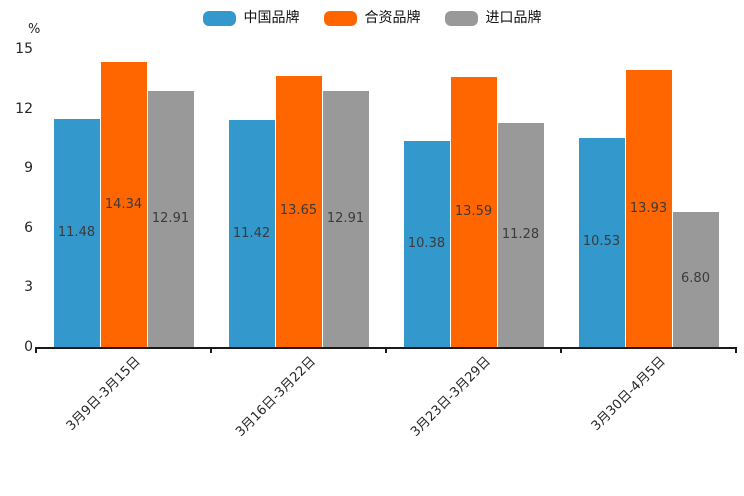 The width and height of the screenshot is (744, 496). Describe the element at coordinates (34, 29) in the screenshot. I see `y-axis-unit-label: %` at that location.